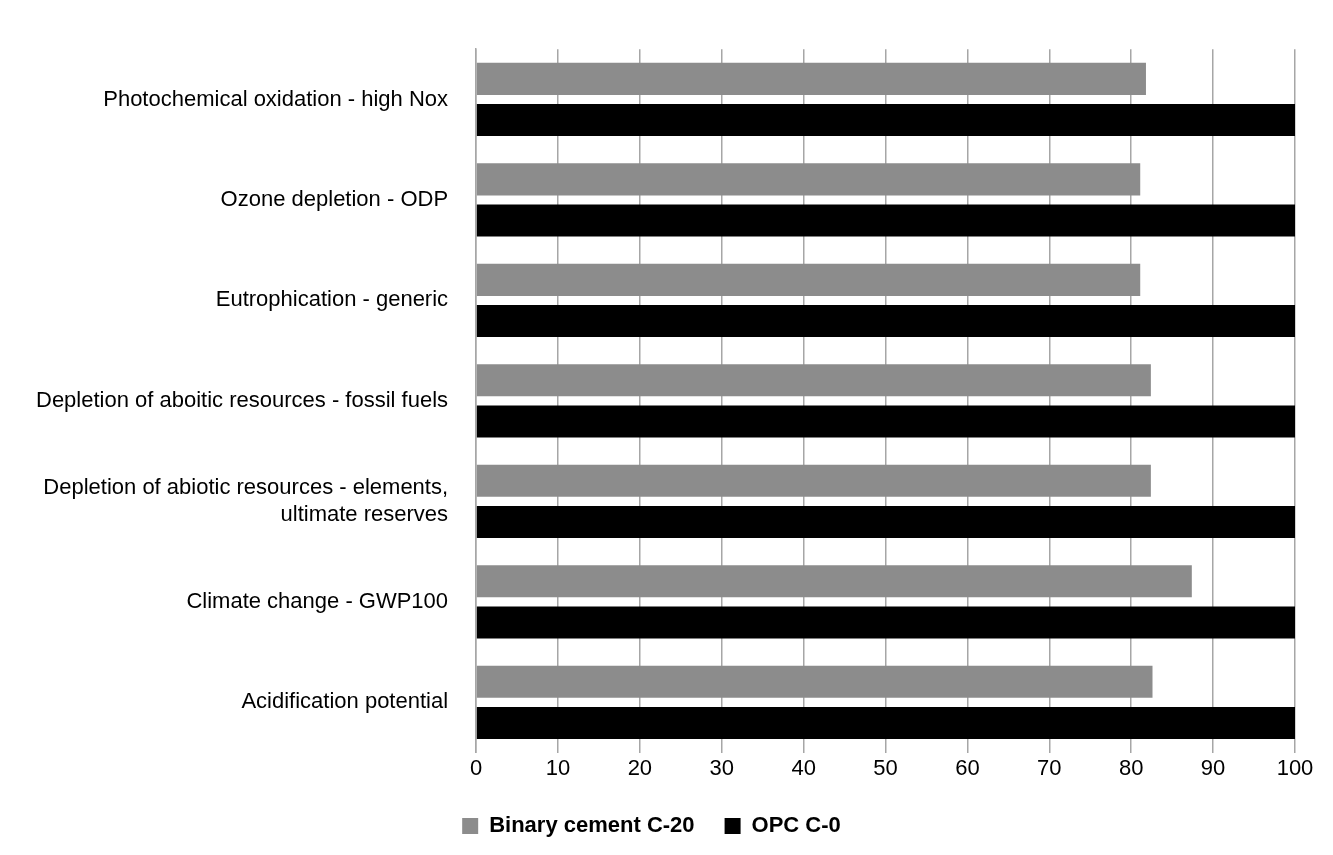  I want to click on x-tick-label: 40, so click(803, 767).